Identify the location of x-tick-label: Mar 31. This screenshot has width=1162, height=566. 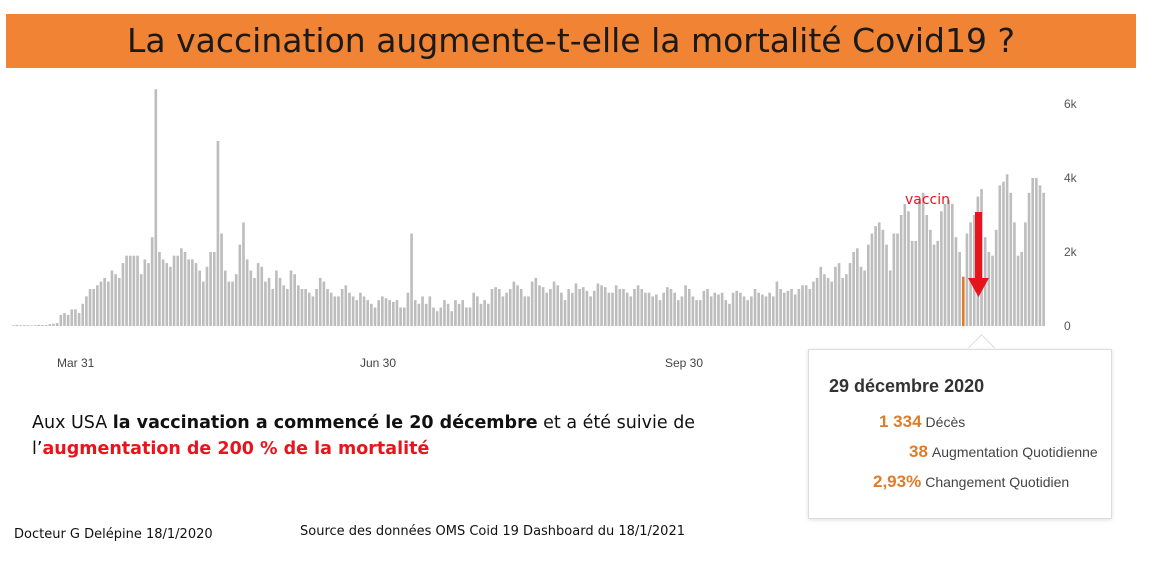
(76, 363).